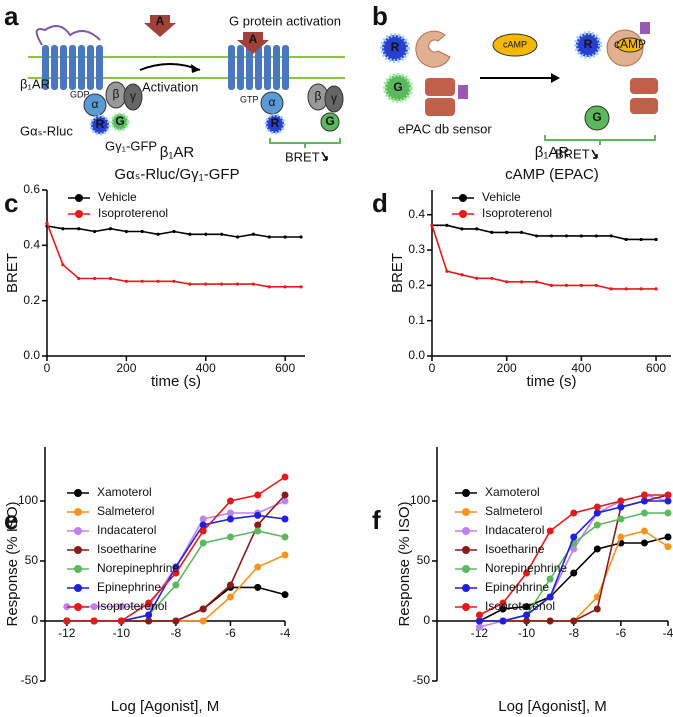  Describe the element at coordinates (46, 130) in the screenshot. I see `label: Gαₛ-Rluc` at that location.